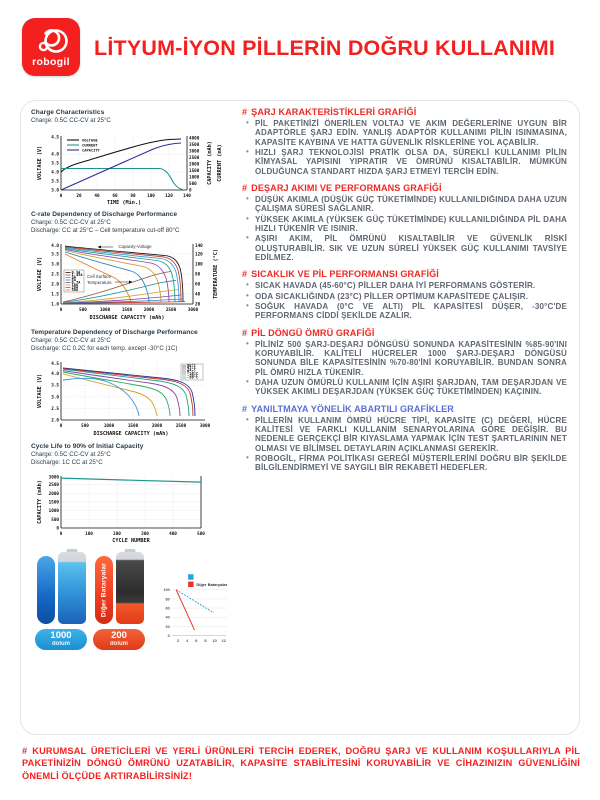 This screenshot has height=800, width=600. I want to click on svg-text: -30°C, so click(192, 377).